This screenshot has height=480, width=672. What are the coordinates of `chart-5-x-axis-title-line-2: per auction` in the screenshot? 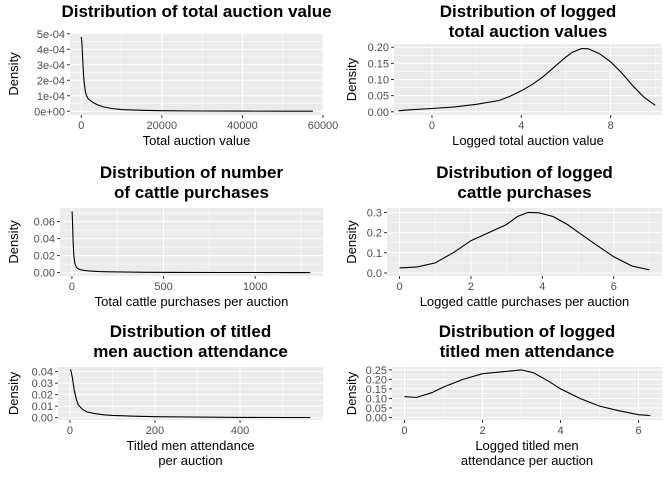 It's located at (190, 460).